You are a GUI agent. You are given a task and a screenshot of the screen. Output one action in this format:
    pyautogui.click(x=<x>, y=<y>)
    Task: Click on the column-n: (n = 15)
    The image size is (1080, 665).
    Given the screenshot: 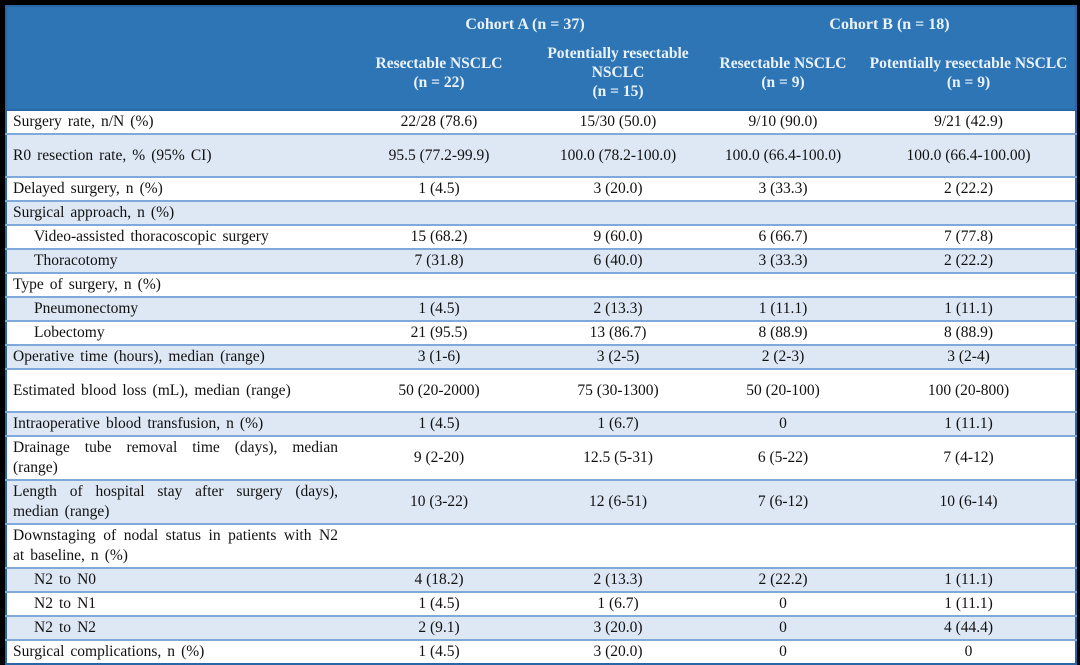 What is the action you would take?
    pyautogui.click(x=618, y=91)
    